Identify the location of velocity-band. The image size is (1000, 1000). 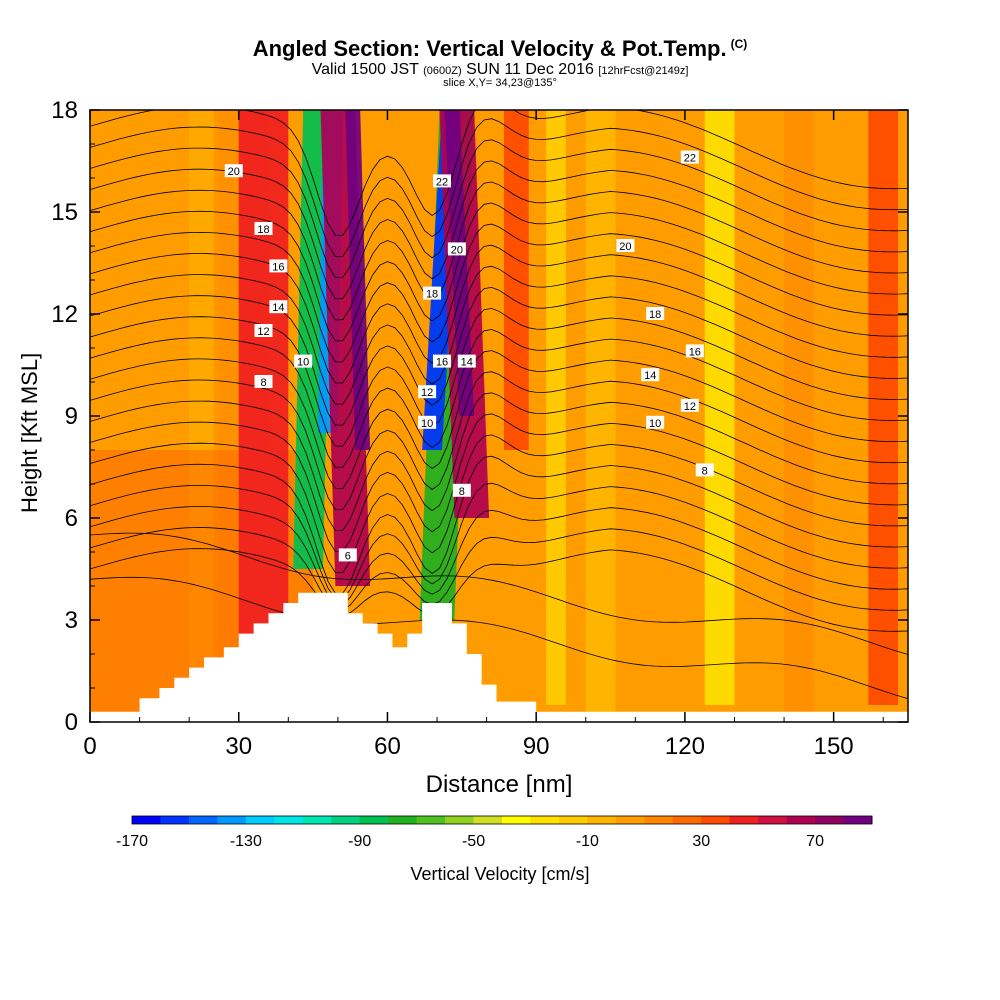
(556, 407).